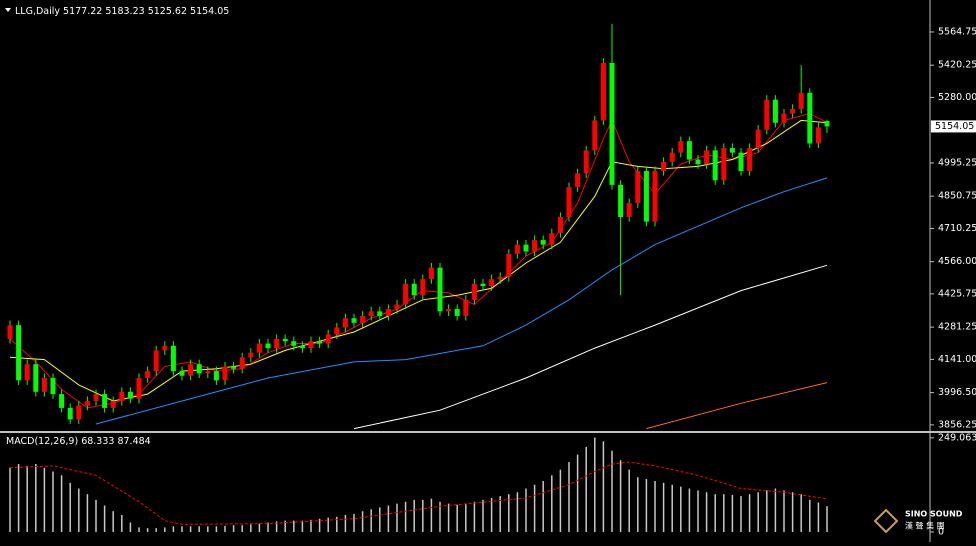 This screenshot has height=546, width=976. What do you see at coordinates (957, 31) in the screenshot?
I see `y-tick-label: 5564.75` at bounding box center [957, 31].